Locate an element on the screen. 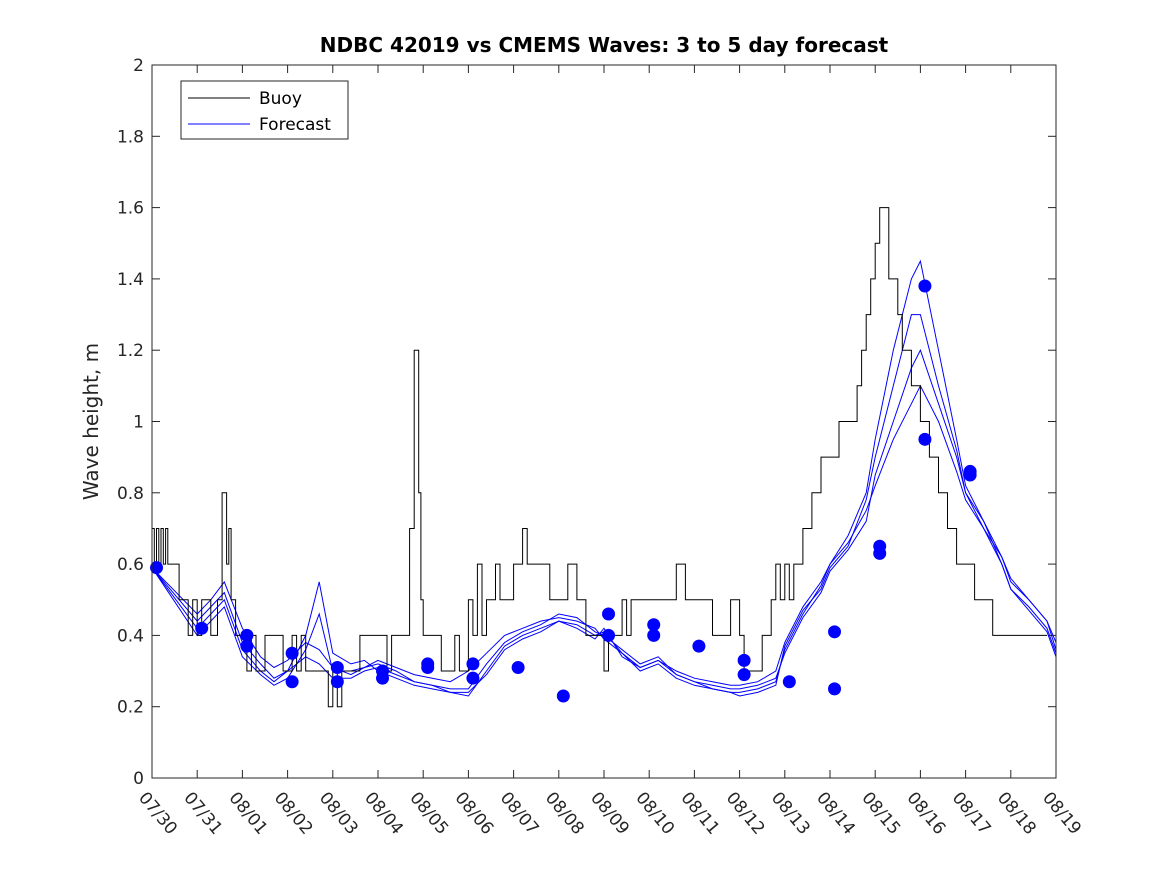 The height and width of the screenshot is (875, 1167). y-tick-label: 1 is located at coordinates (138, 423).